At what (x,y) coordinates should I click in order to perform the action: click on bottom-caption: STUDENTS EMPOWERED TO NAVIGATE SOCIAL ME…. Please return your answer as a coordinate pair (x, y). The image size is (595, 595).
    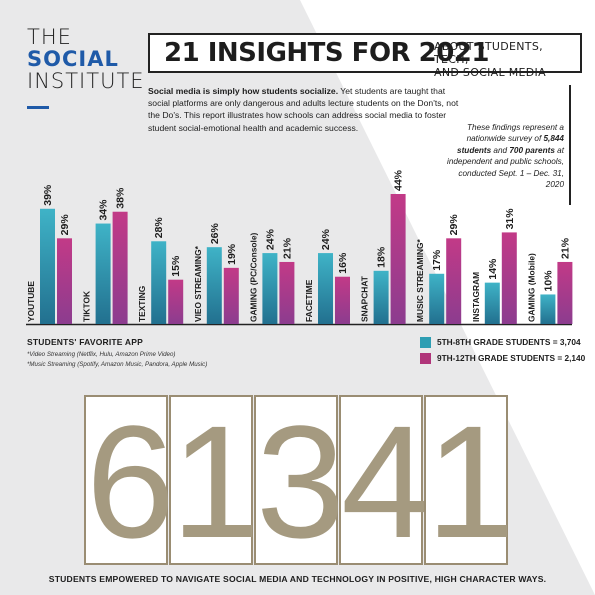
    Looking at the image, I should click on (297, 579).